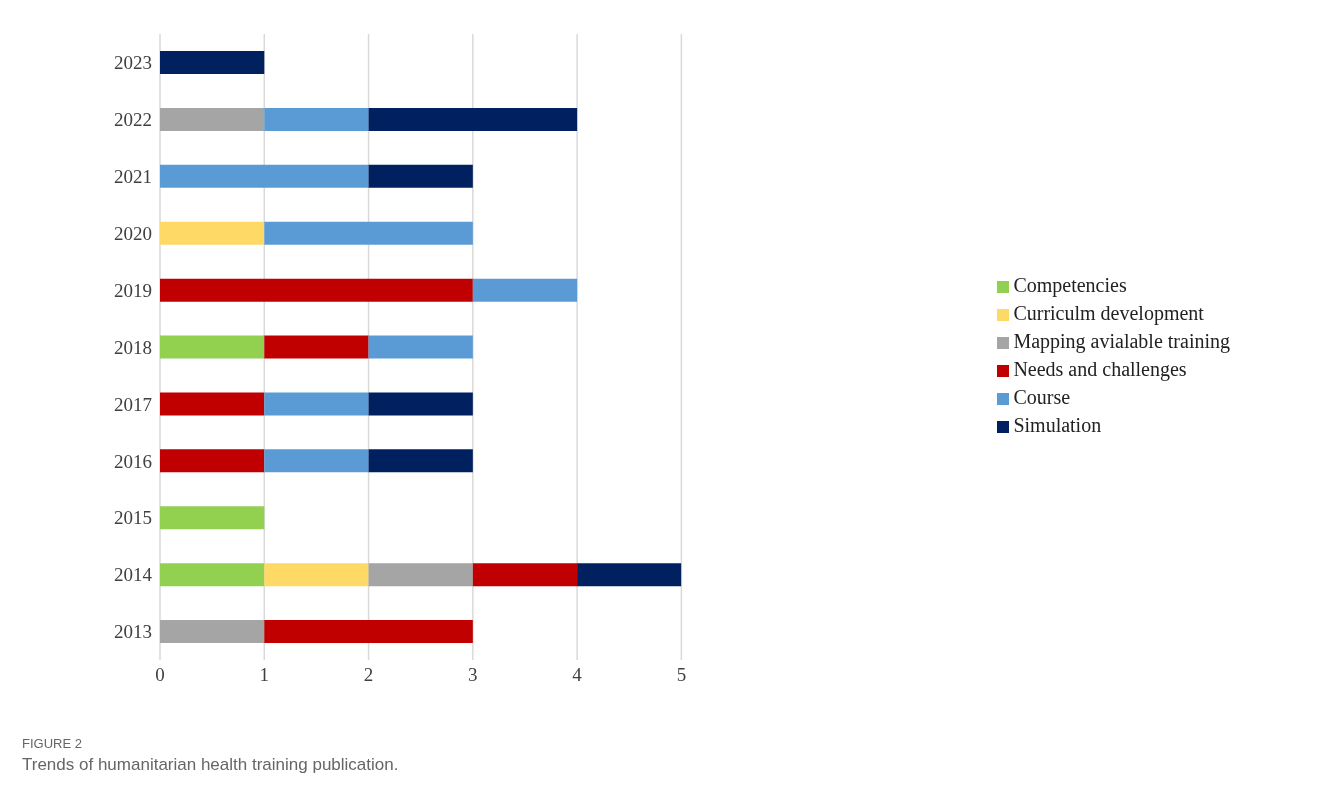  Describe the element at coordinates (1057, 425) in the screenshot. I see `legend-label: Simulation` at that location.